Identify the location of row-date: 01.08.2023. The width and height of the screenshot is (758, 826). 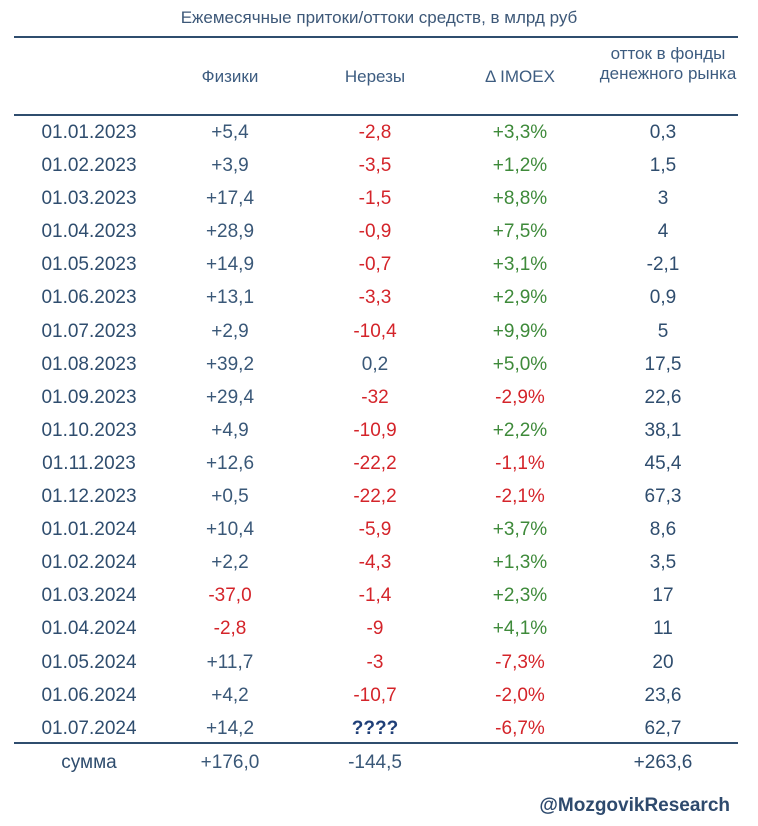
(89, 364).